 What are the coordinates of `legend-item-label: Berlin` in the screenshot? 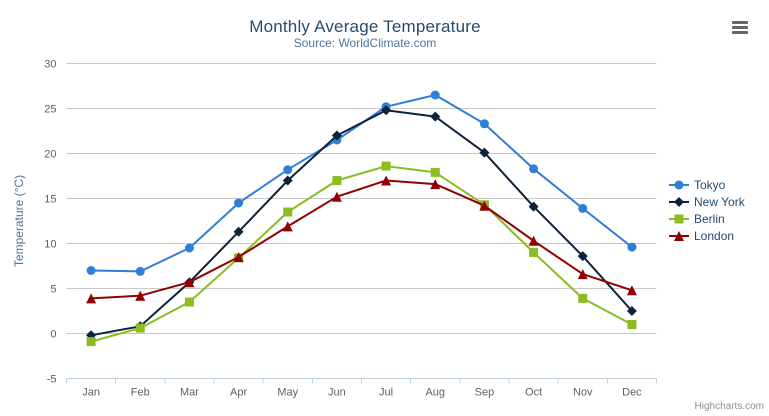 It's located at (709, 218).